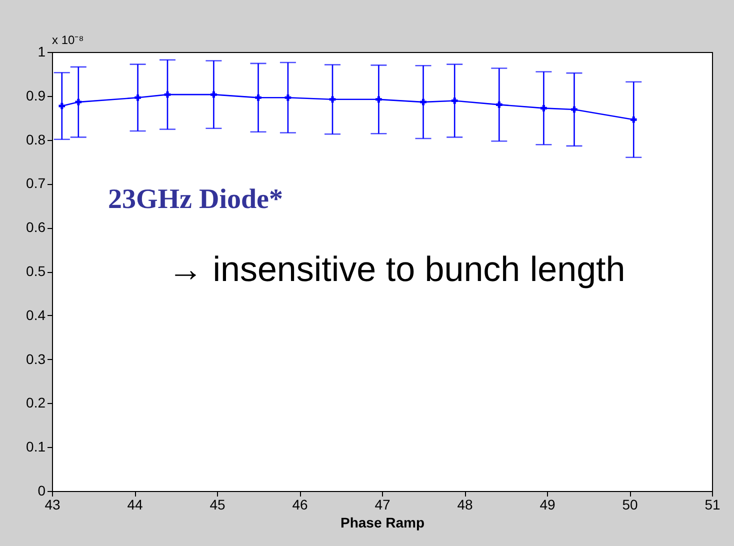  What do you see at coordinates (36, 358) in the screenshot?
I see `y-tick-label: 0.3` at bounding box center [36, 358].